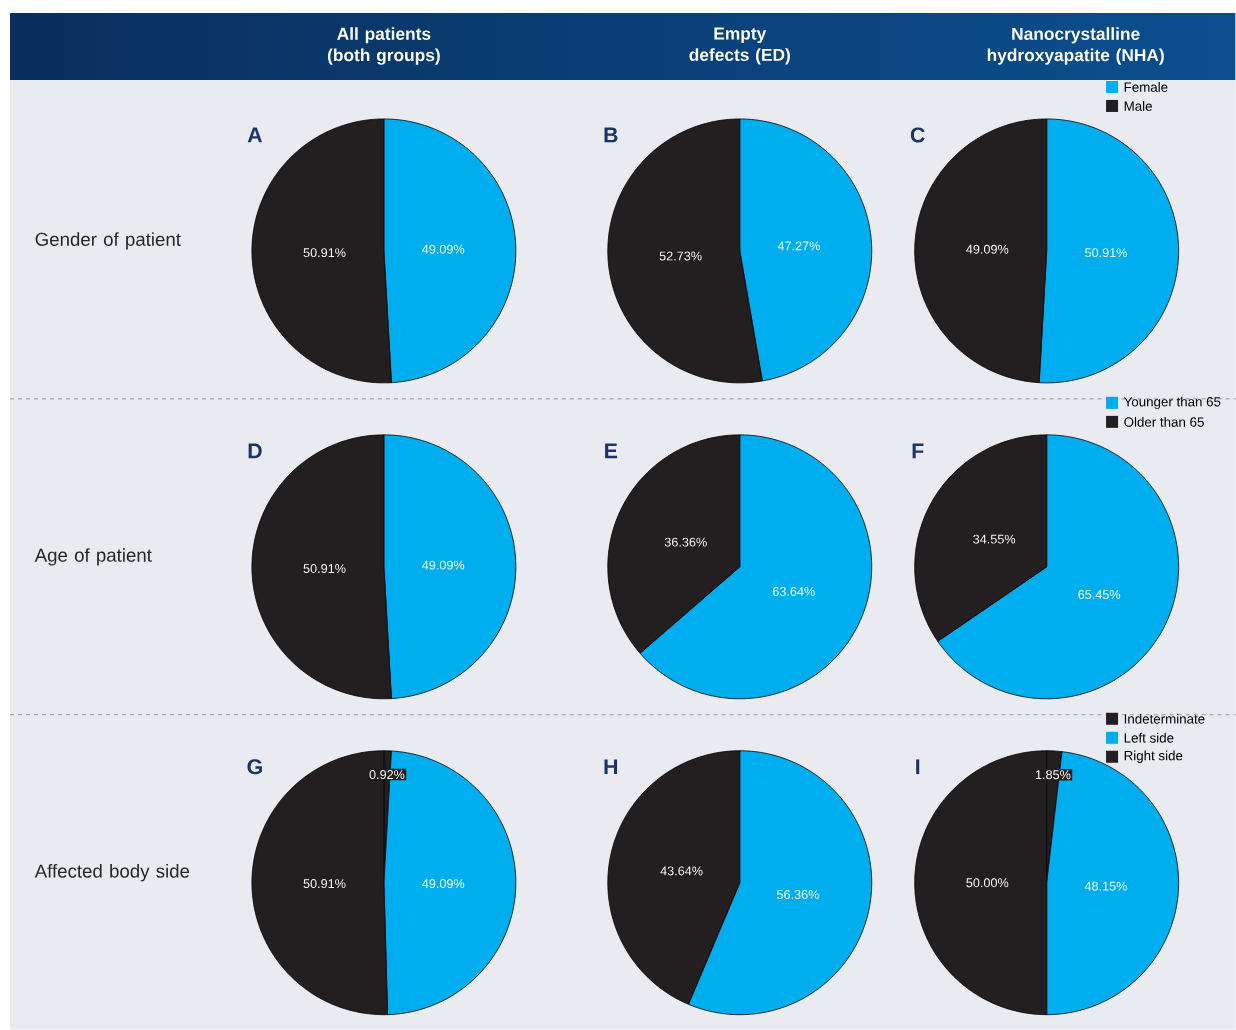 This screenshot has width=1236, height=1030. What do you see at coordinates (611, 767) in the screenshot?
I see `chart-title: H` at bounding box center [611, 767].